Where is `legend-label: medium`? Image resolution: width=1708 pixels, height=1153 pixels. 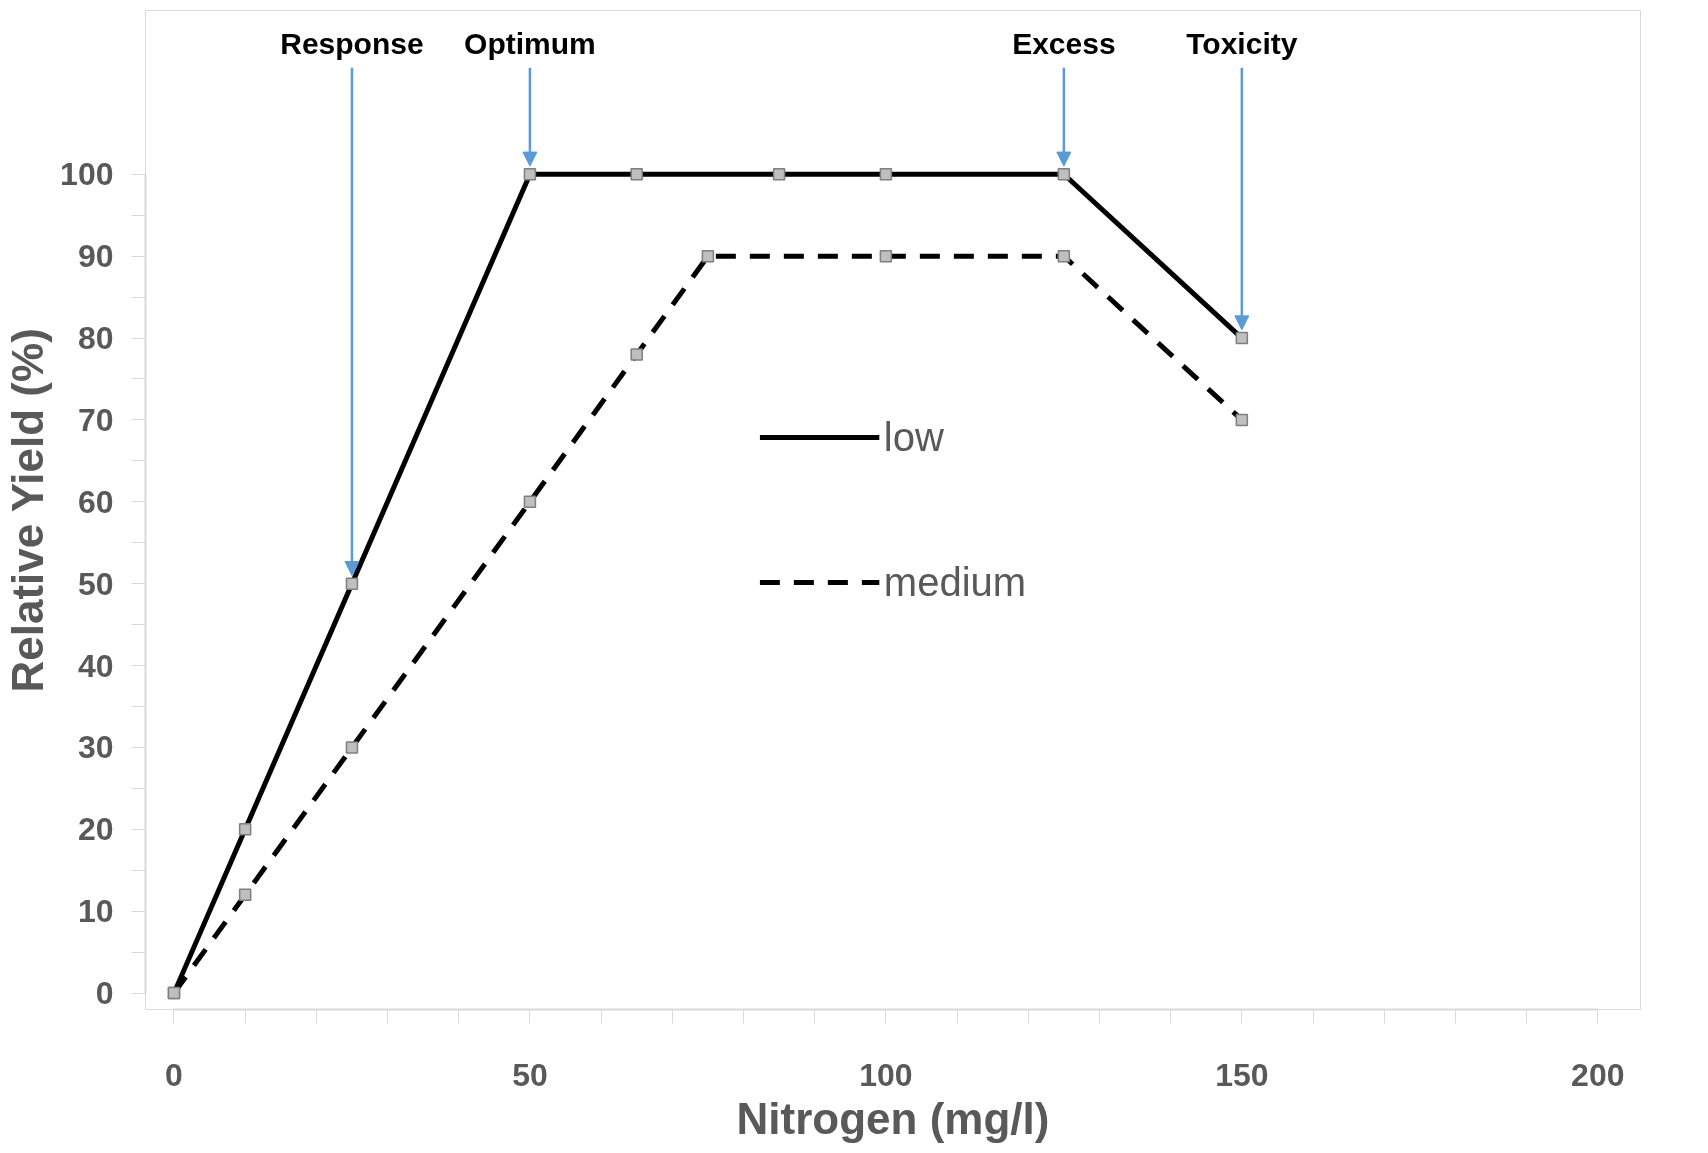
legend-label: medium is located at coordinates (955, 582).